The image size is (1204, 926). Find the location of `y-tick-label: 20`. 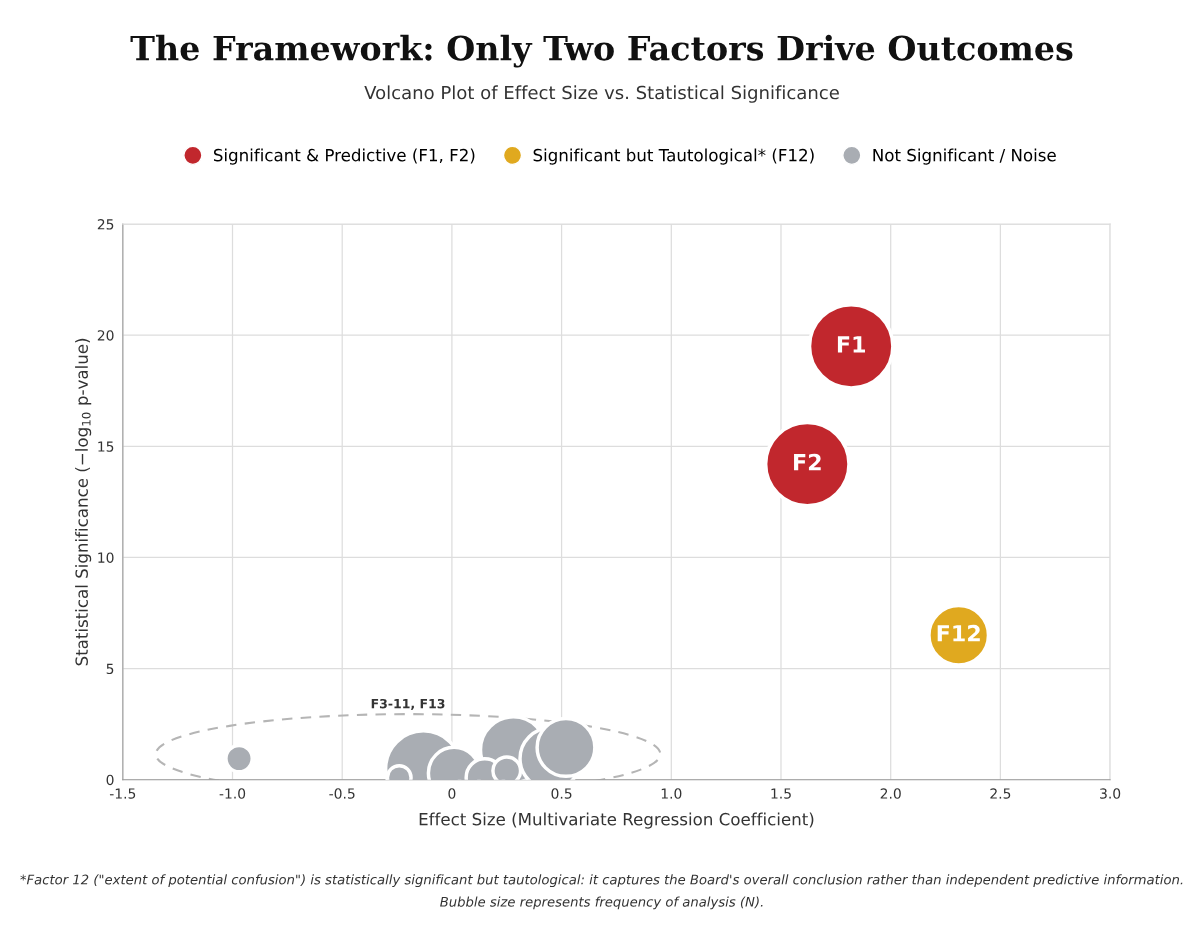

y-tick-label: 20 is located at coordinates (105, 335).